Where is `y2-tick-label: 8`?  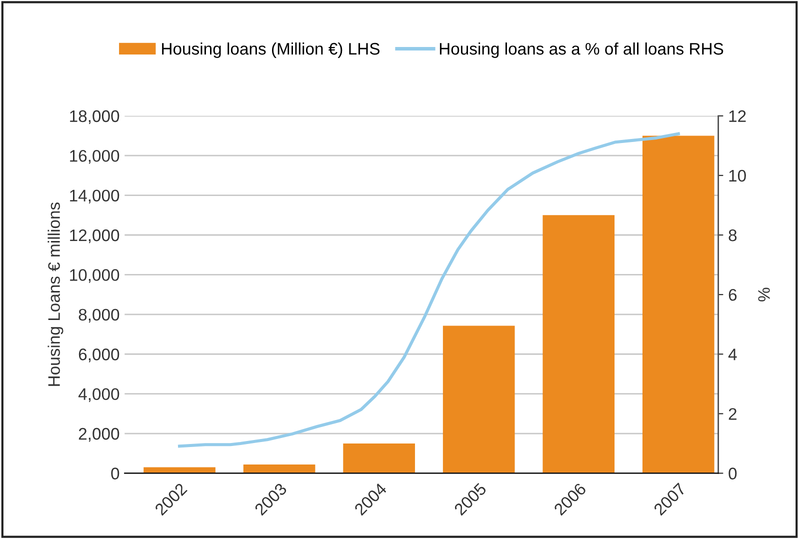
y2-tick-label: 8 is located at coordinates (732, 235).